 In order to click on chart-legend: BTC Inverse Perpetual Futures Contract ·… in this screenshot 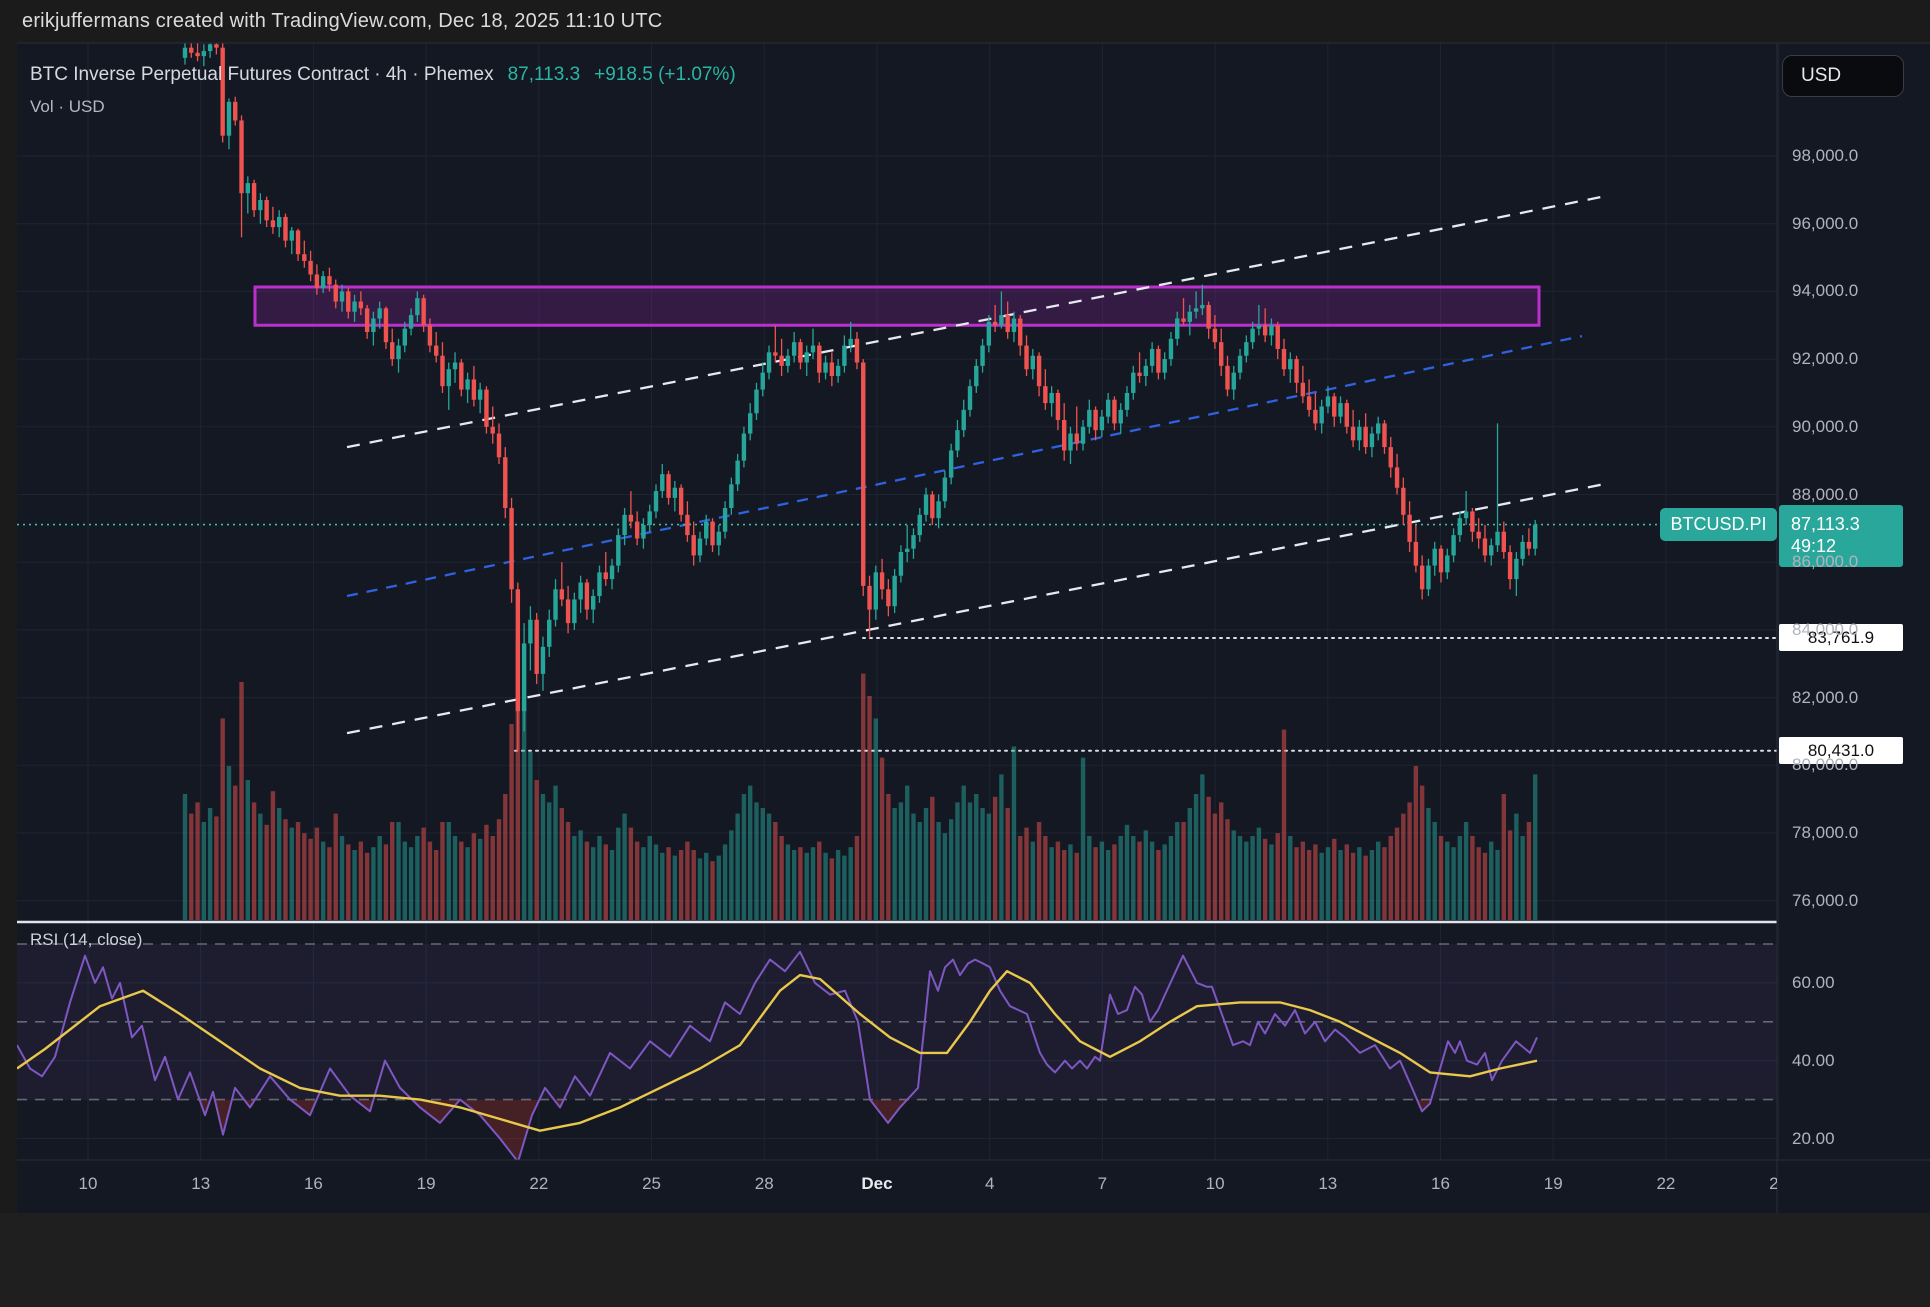, I will do `click(383, 75)`.